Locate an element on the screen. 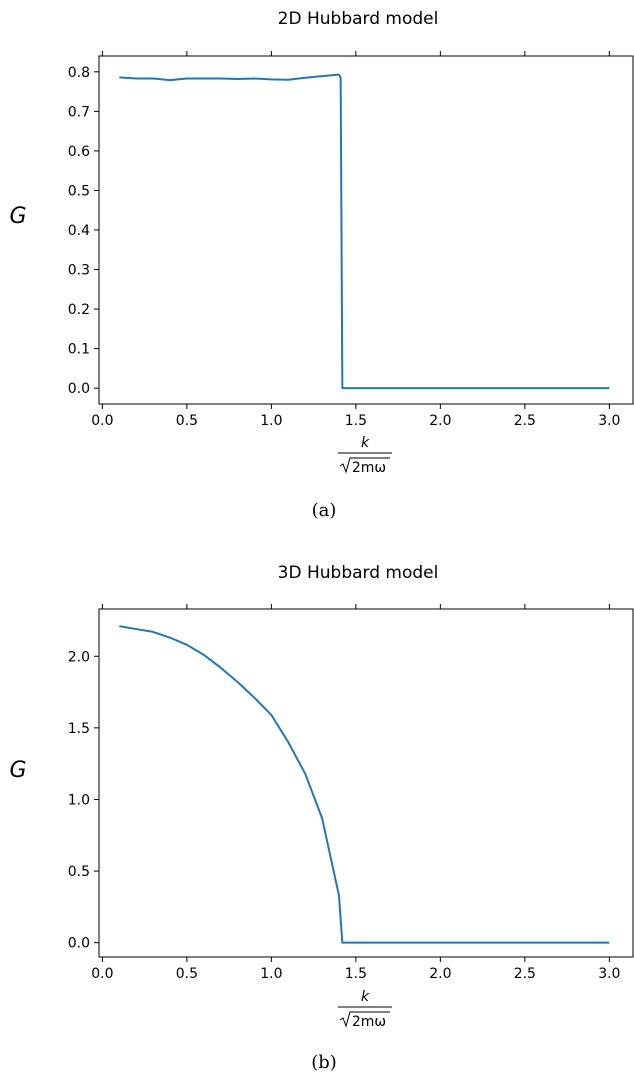 This screenshot has width=634, height=1074. caption: (a) is located at coordinates (324, 510).